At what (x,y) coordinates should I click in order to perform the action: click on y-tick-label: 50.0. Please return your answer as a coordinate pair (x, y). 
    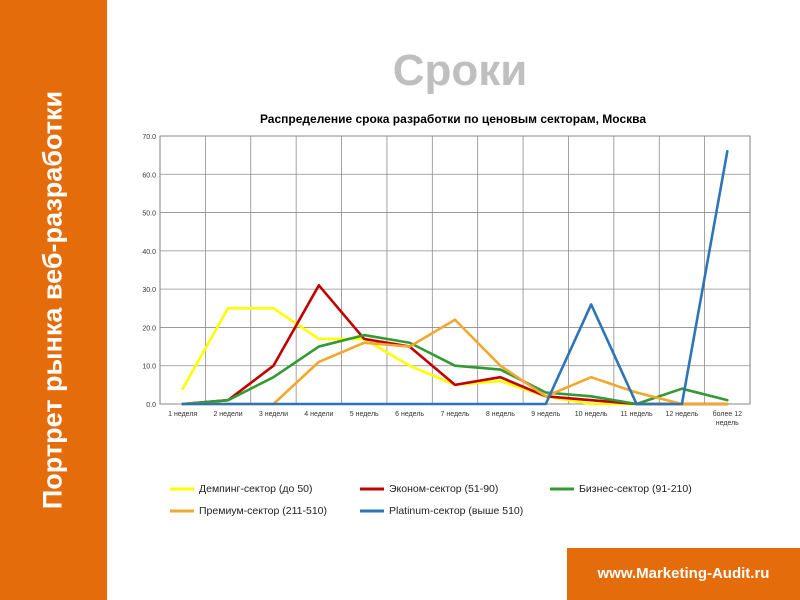
    Looking at the image, I should click on (149, 214).